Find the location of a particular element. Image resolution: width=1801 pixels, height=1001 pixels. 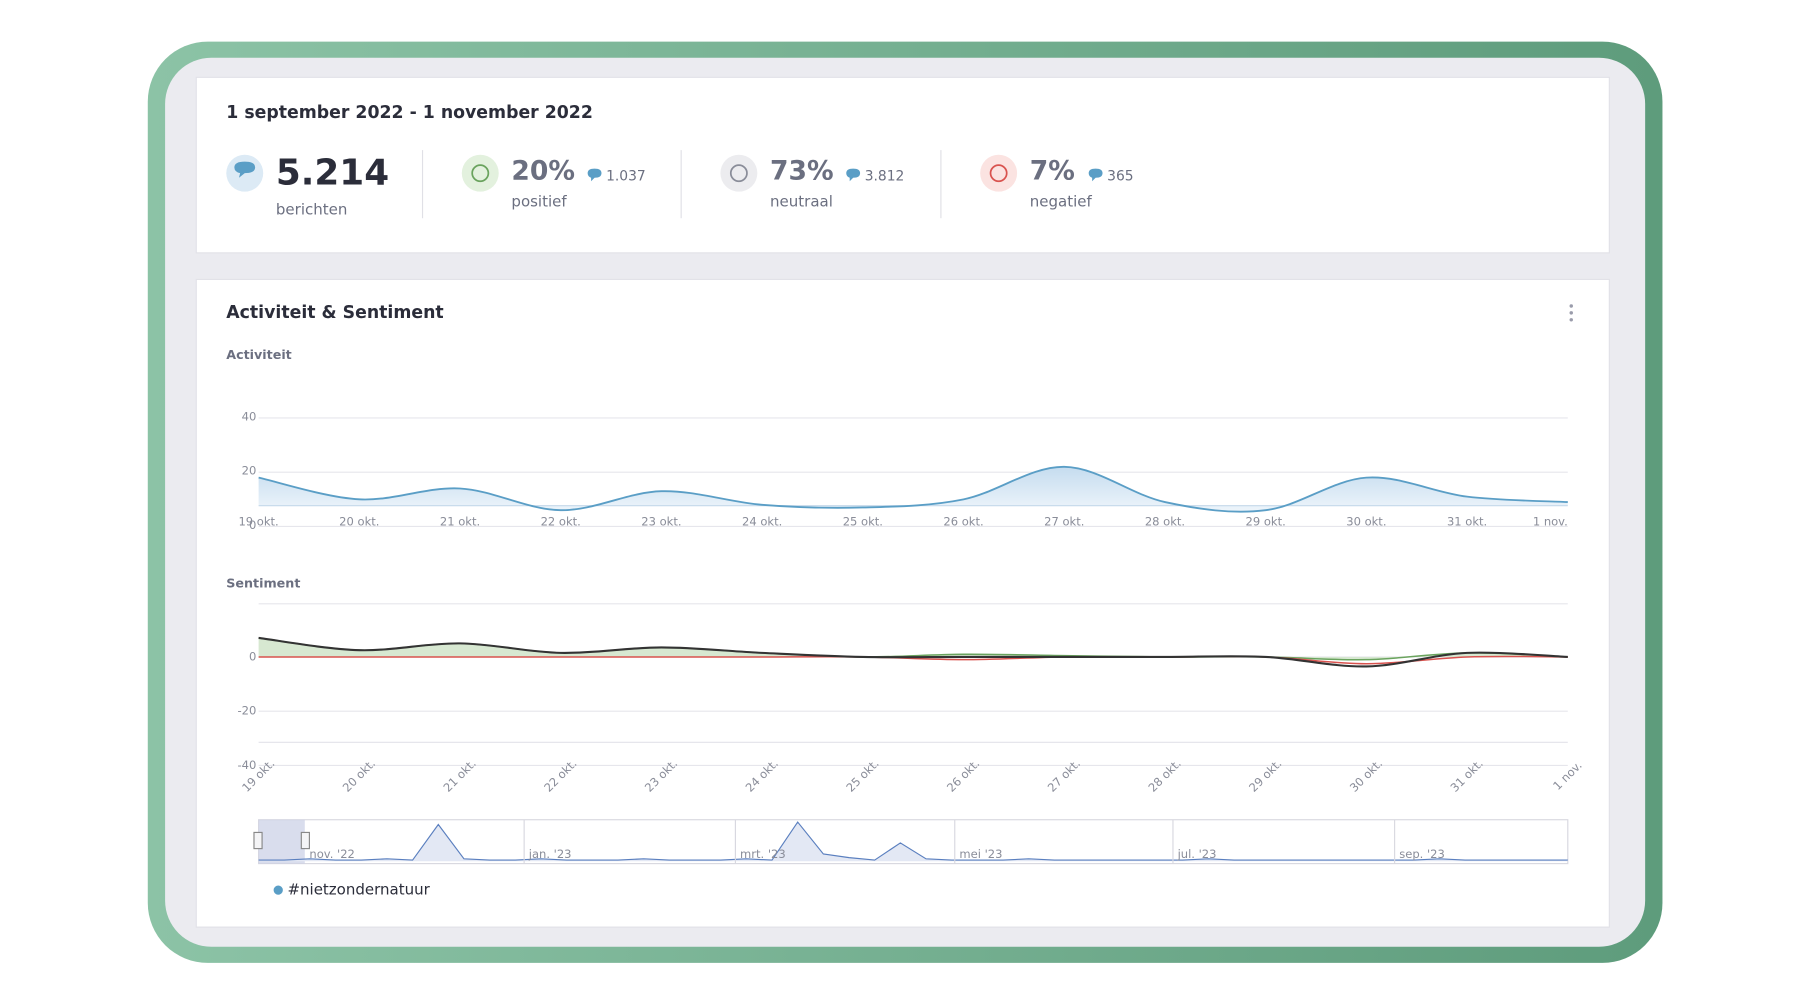

panel-title: Activiteit & Sentiment is located at coordinates (334, 313).